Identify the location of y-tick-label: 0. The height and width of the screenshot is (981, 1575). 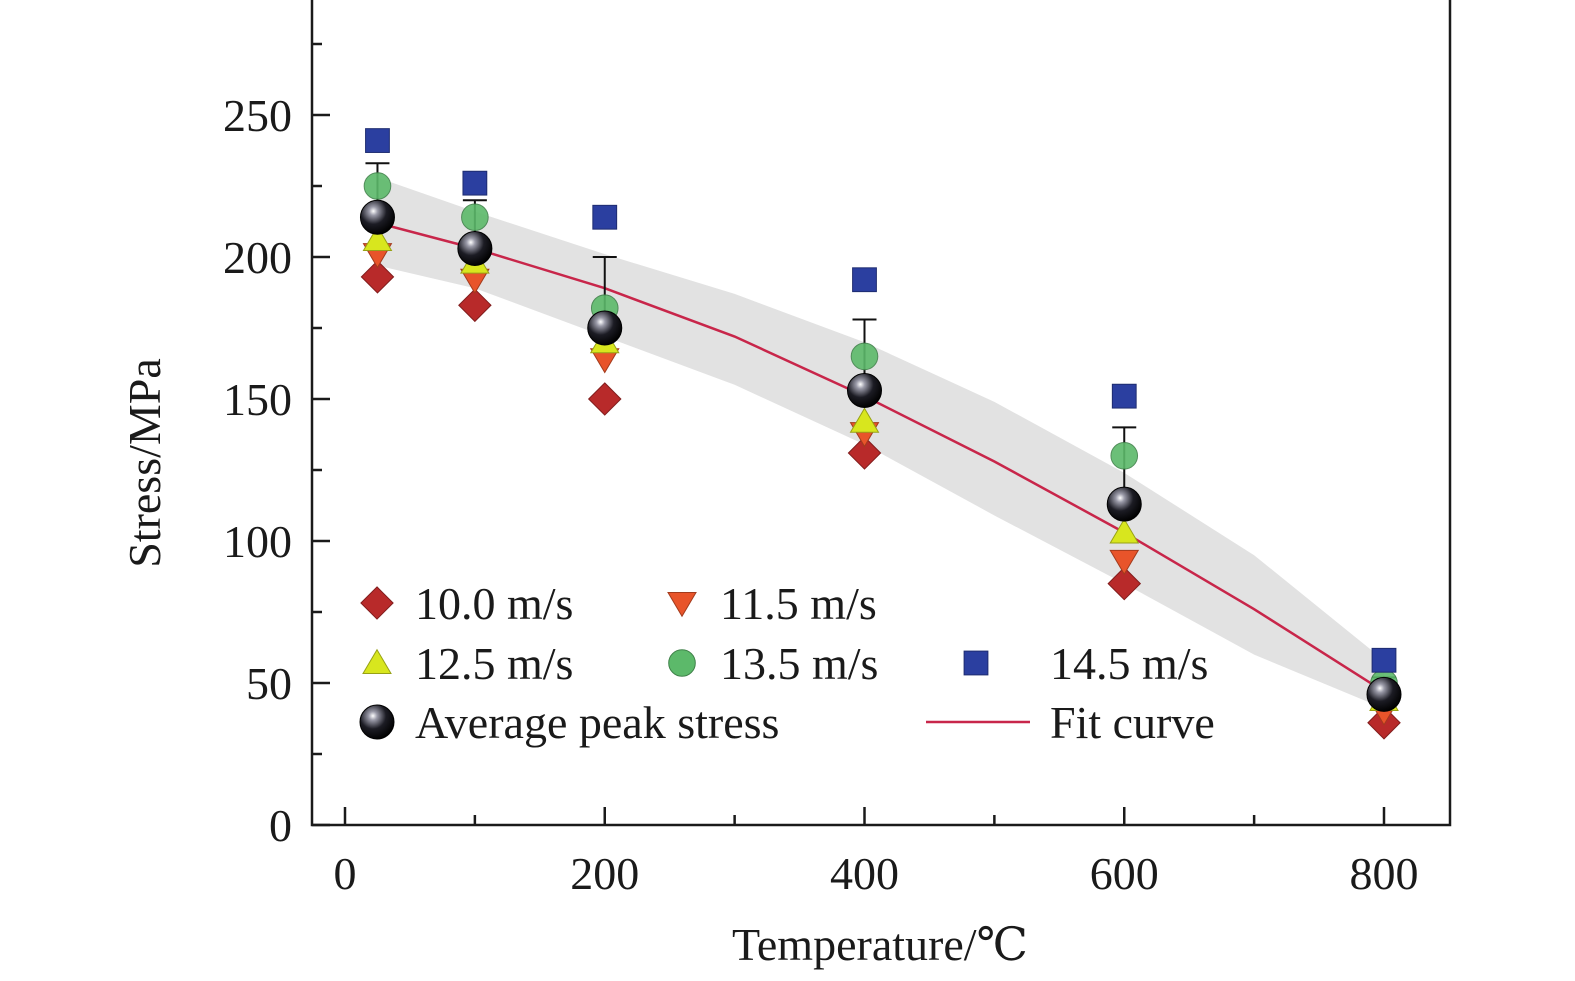
(280, 825).